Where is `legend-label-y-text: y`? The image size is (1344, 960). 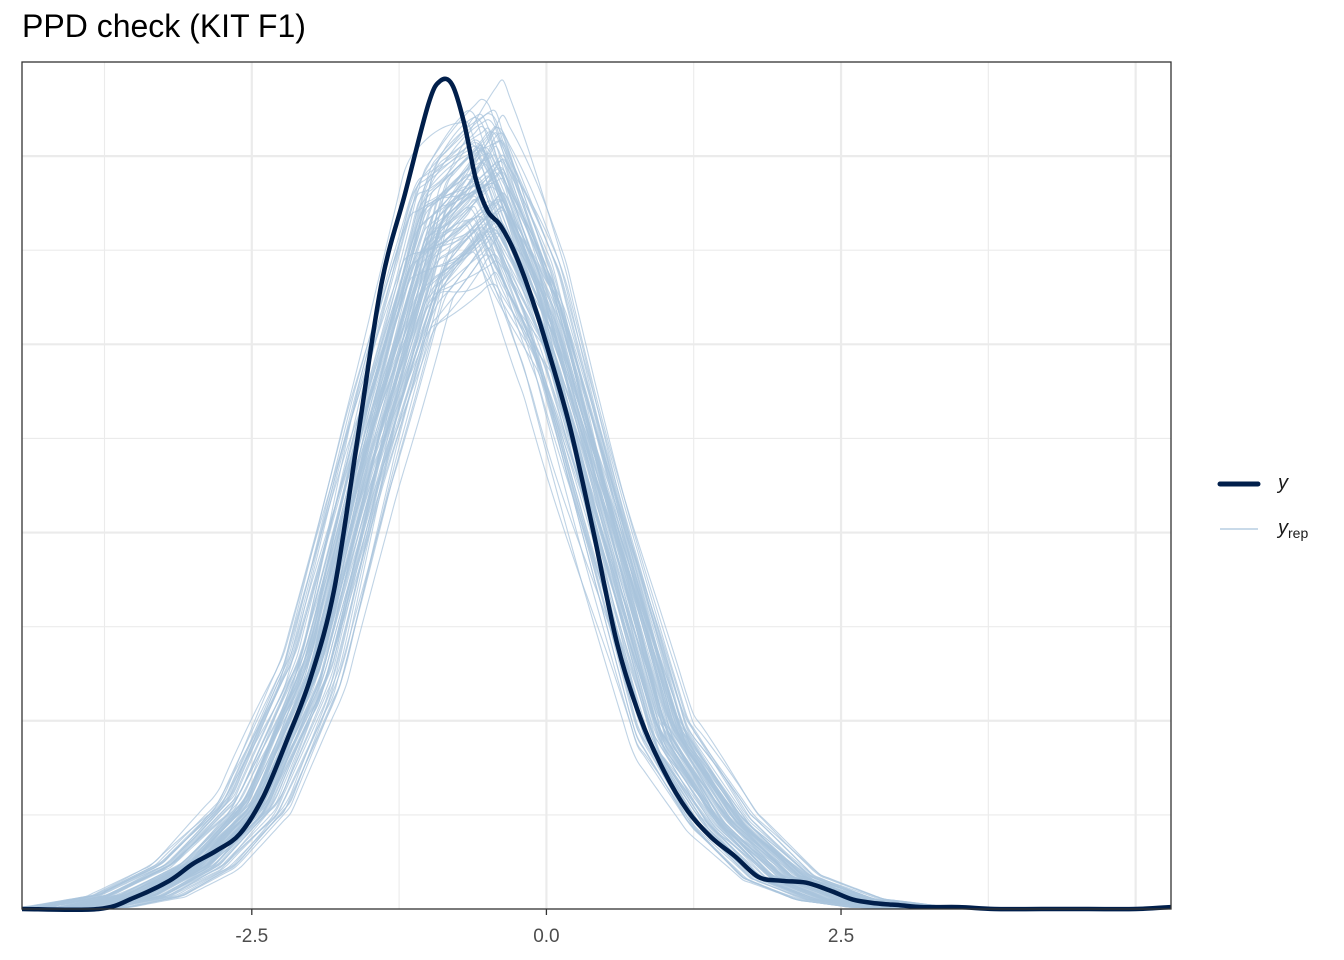 legend-label-y-text: y is located at coordinates (1282, 483).